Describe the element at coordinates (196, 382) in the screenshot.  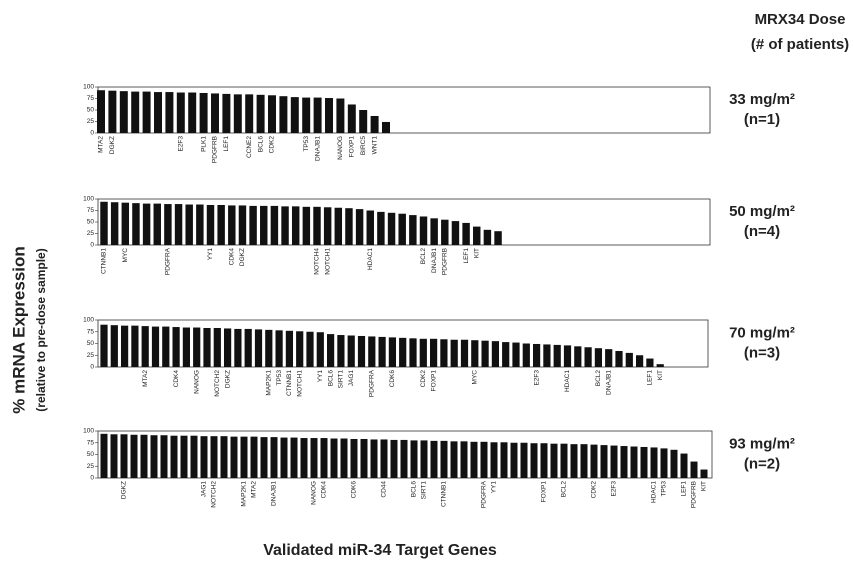
I see `x-tick-label: NANOG` at that location.